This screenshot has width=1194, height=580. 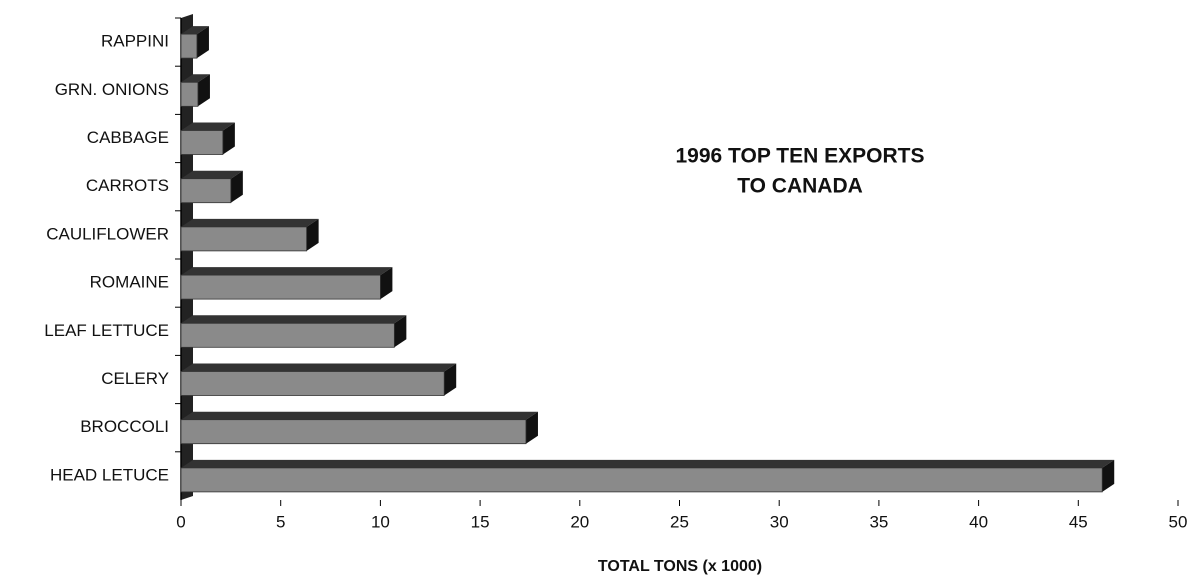 What do you see at coordinates (978, 521) in the screenshot?
I see `x-tick-label: 40` at bounding box center [978, 521].